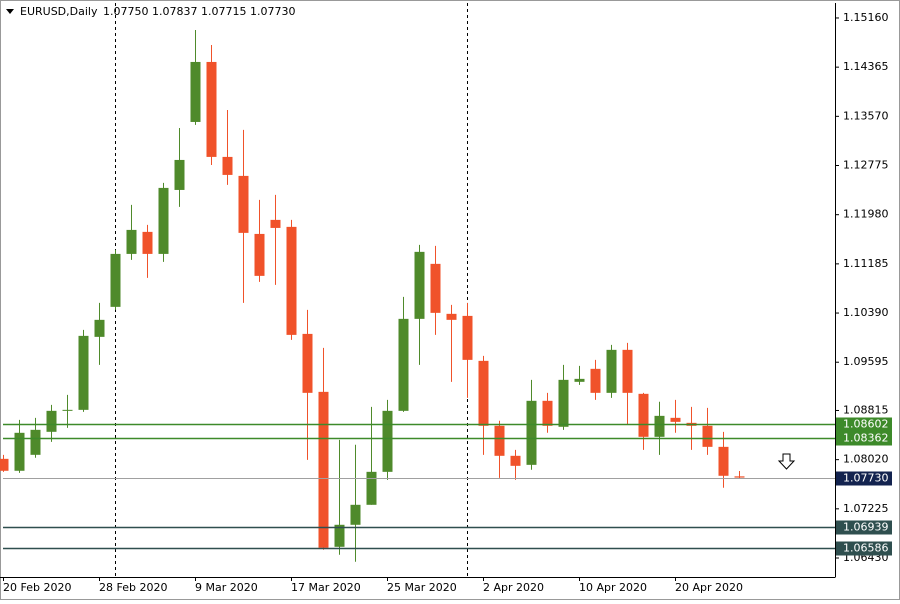  Describe the element at coordinates (10, 11) in the screenshot. I see `menu-icon` at that location.